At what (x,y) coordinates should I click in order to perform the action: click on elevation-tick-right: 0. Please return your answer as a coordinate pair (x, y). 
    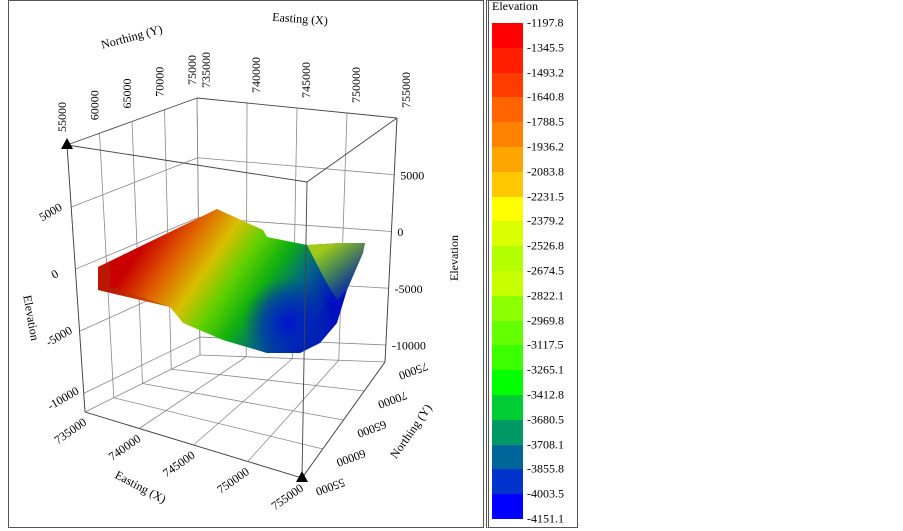
    Looking at the image, I should click on (400, 232).